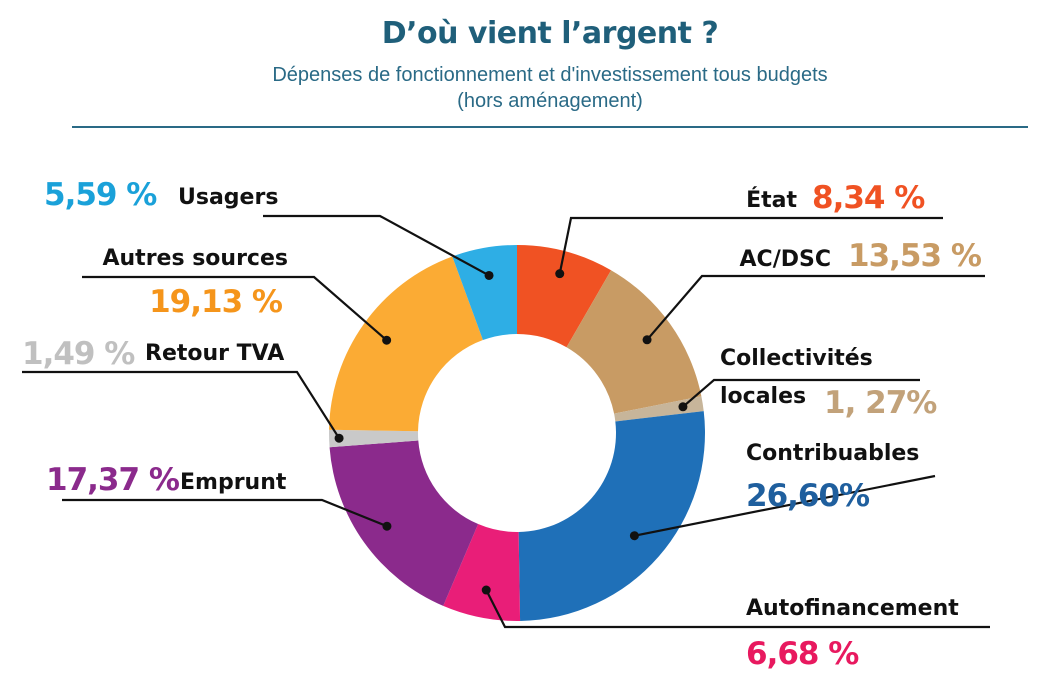 This screenshot has width=1037, height=693. I want to click on value-etat: 8,34 %, so click(868, 198).